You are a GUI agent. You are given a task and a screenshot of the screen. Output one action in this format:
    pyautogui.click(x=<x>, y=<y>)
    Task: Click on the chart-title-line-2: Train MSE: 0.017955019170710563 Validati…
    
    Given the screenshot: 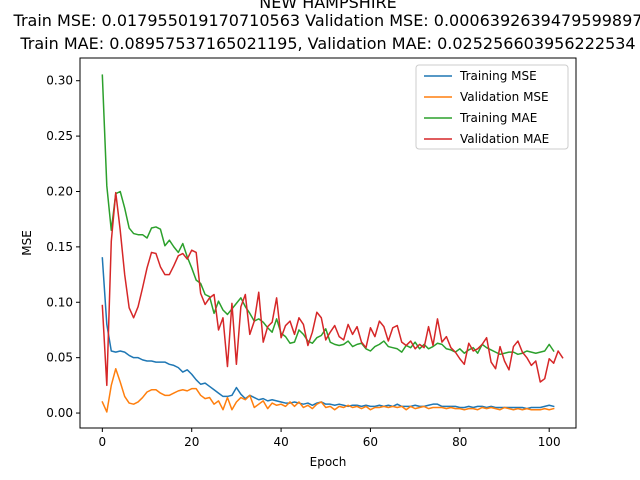 What is the action you would take?
    pyautogui.click(x=326, y=20)
    